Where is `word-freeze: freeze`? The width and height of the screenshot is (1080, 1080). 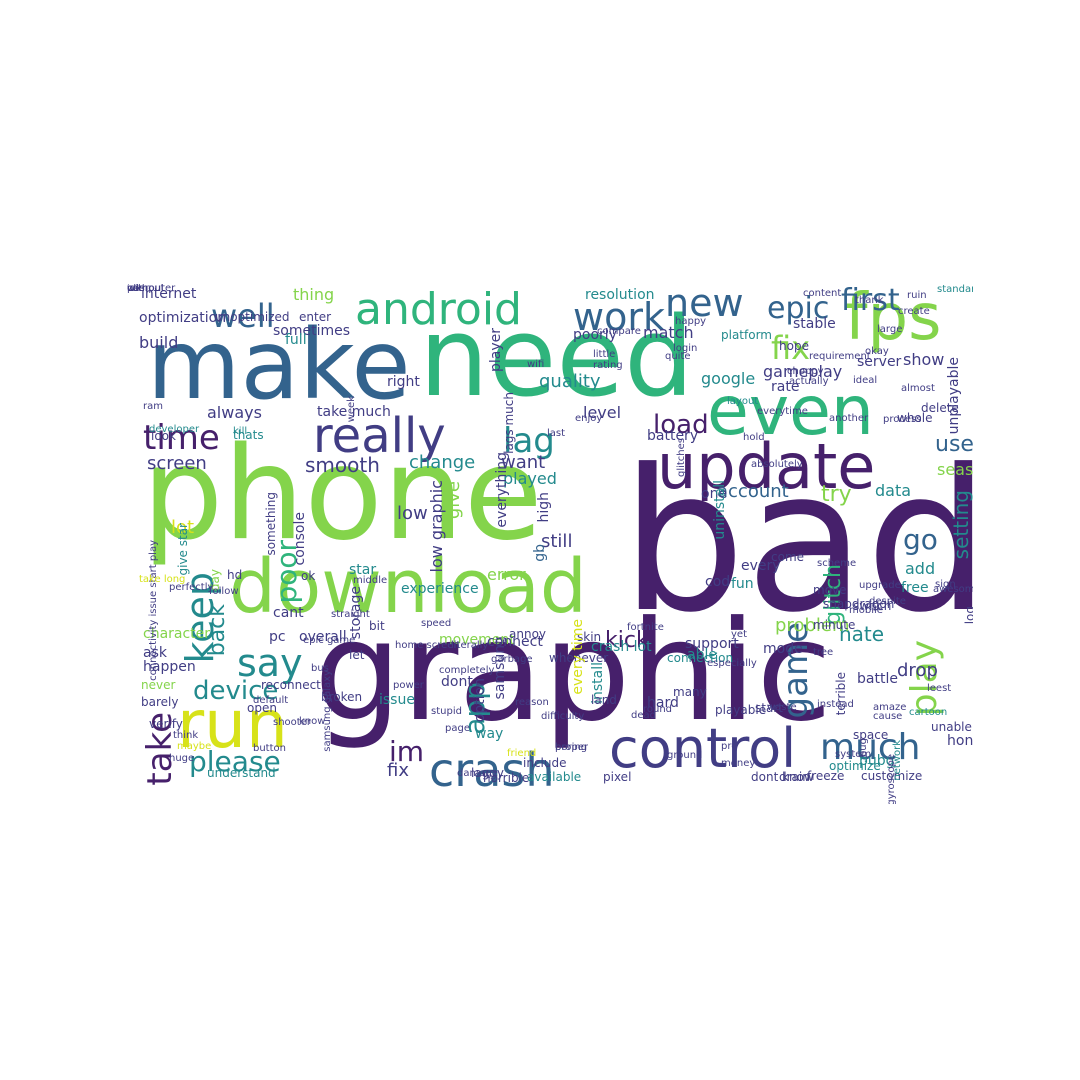
word-freeze: freeze is located at coordinates (826, 776).